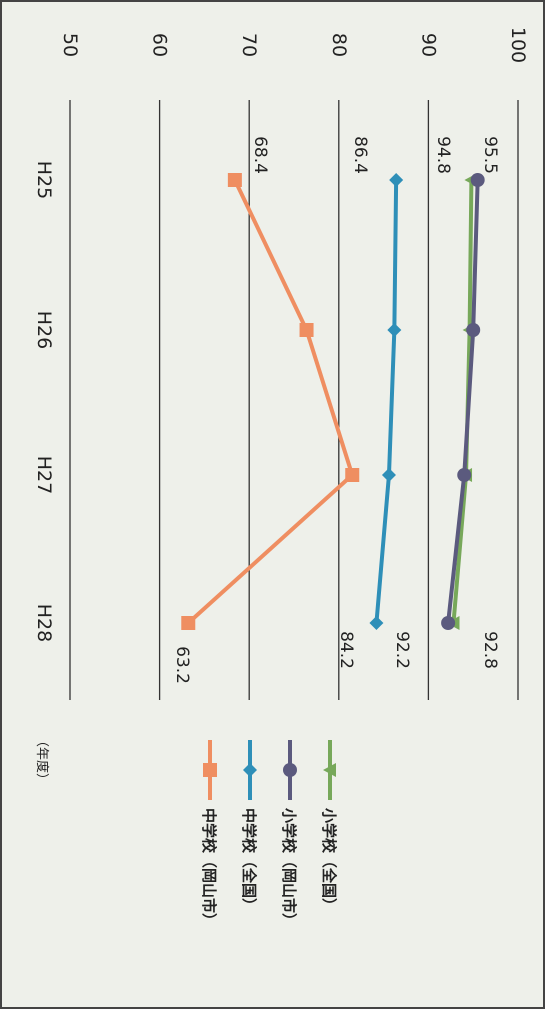  What do you see at coordinates (249, 45) in the screenshot?
I see `y-tick-label: 70` at bounding box center [249, 45].